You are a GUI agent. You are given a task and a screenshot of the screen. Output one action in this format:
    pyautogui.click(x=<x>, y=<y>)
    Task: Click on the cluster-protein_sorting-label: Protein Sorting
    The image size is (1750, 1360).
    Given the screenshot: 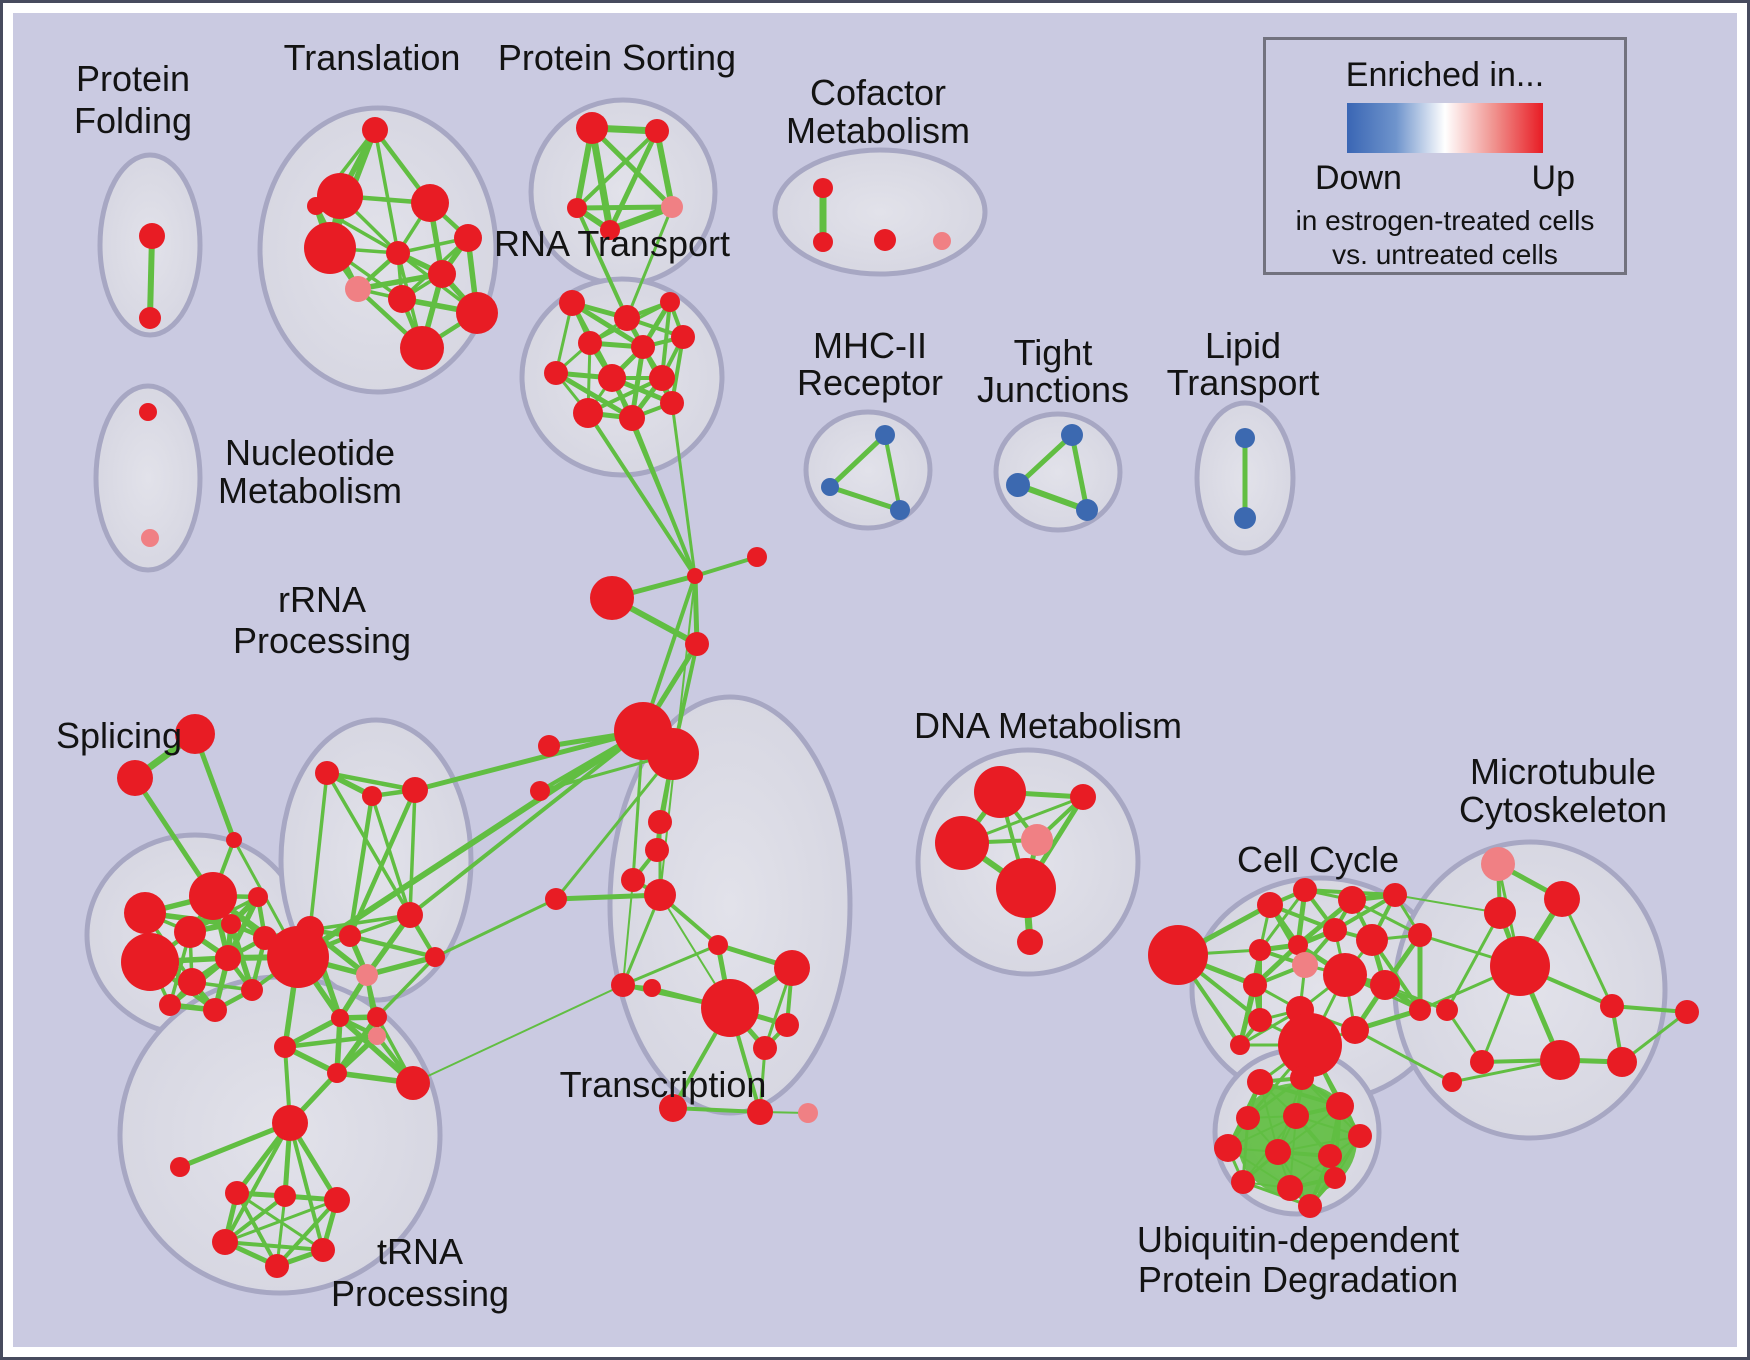 What is the action you would take?
    pyautogui.click(x=617, y=57)
    